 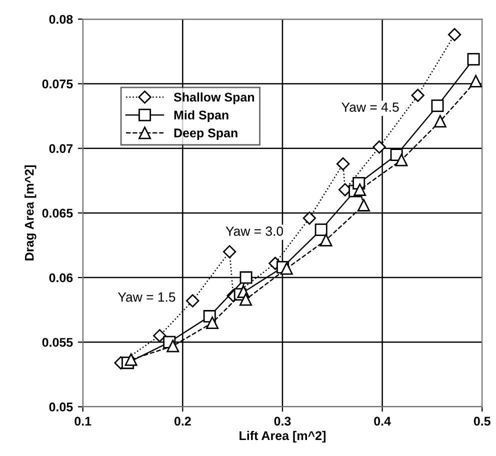 What do you see at coordinates (147, 297) in the screenshot?
I see `annotation: Yaw = 1.5` at bounding box center [147, 297].